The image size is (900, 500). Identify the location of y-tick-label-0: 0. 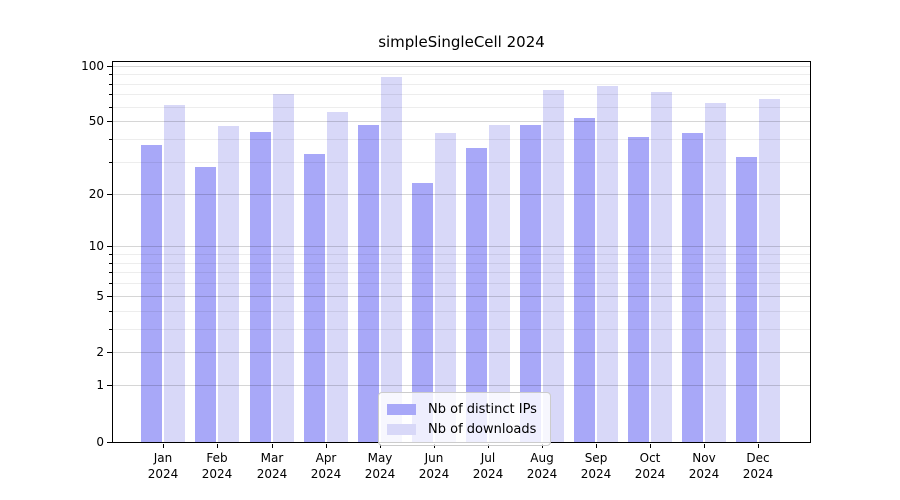
(100, 442).